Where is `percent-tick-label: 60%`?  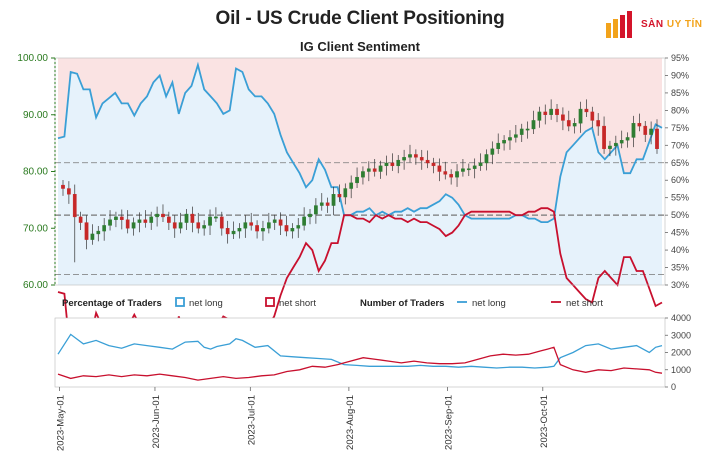 percent-tick-label: 60% is located at coordinates (680, 180).